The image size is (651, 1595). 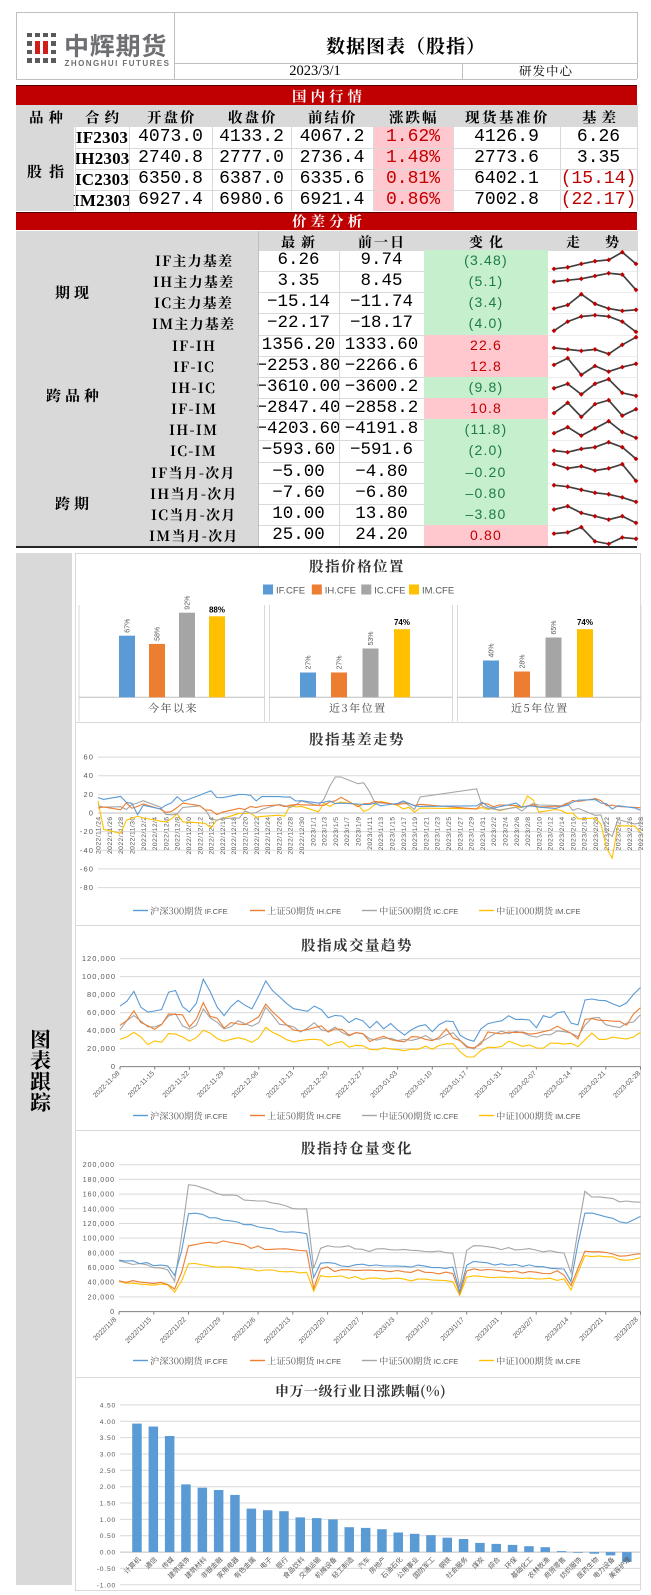 What do you see at coordinates (630, 834) in the screenshot?
I see `svg-text: 2023/2/26` at bounding box center [630, 834].